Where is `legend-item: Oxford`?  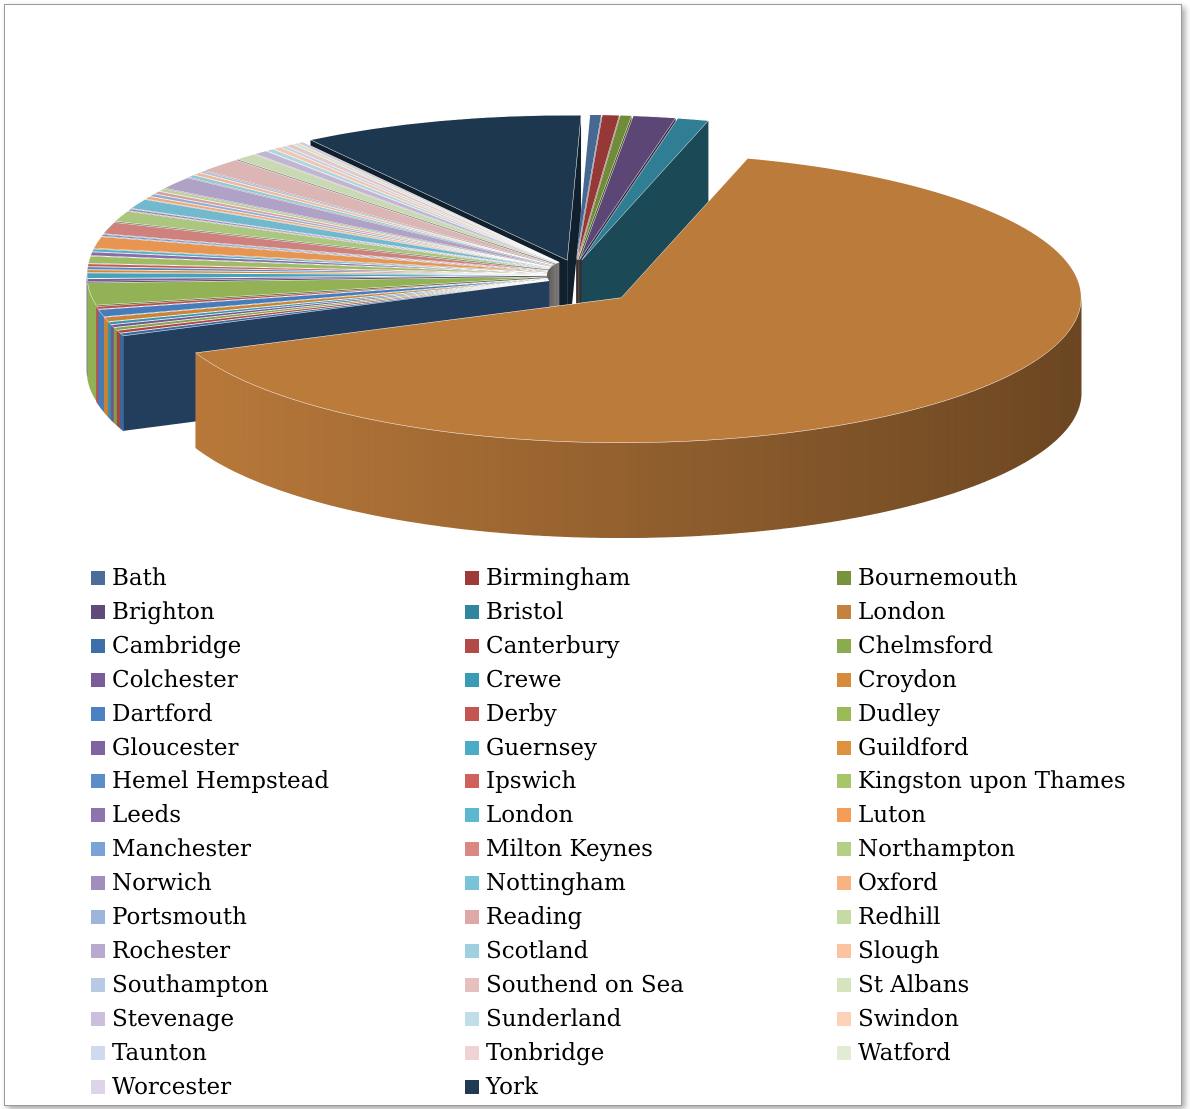
legend-item: Oxford is located at coordinates (887, 883).